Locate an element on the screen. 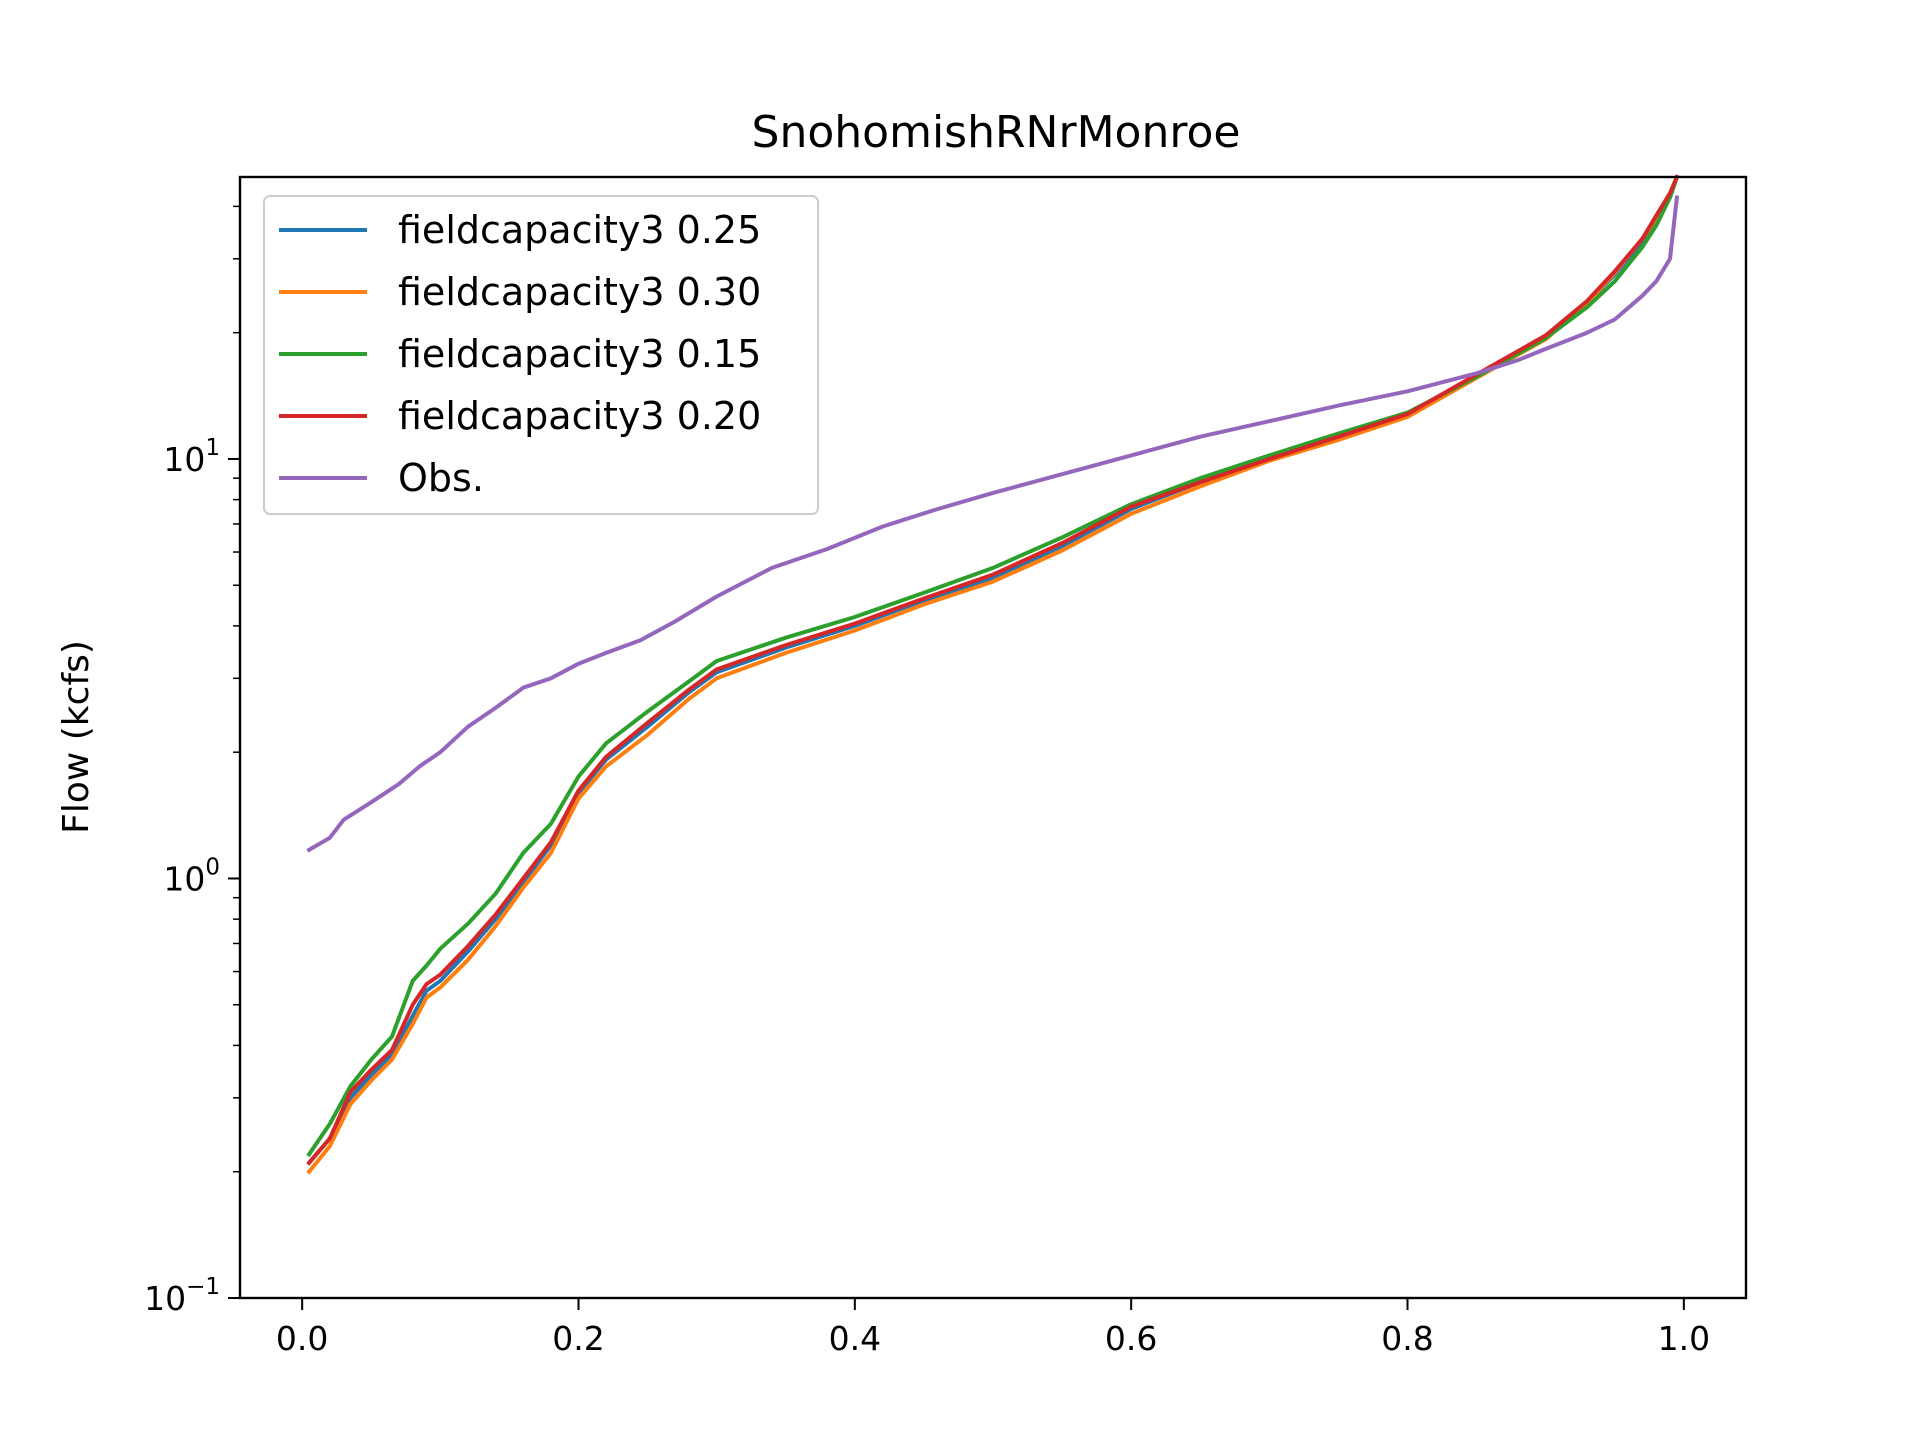 This screenshot has width=1920, height=1440. legend-box is located at coordinates (541, 355).